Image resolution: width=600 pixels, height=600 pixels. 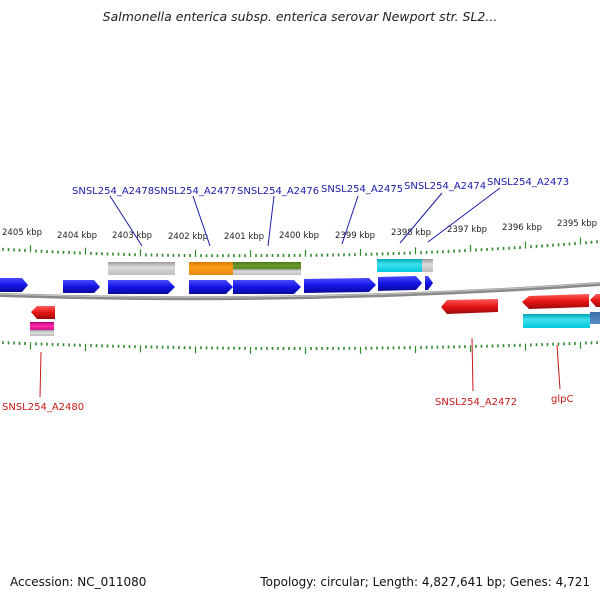 I want to click on kbp-label: 2400 kbp, so click(x=299, y=236).